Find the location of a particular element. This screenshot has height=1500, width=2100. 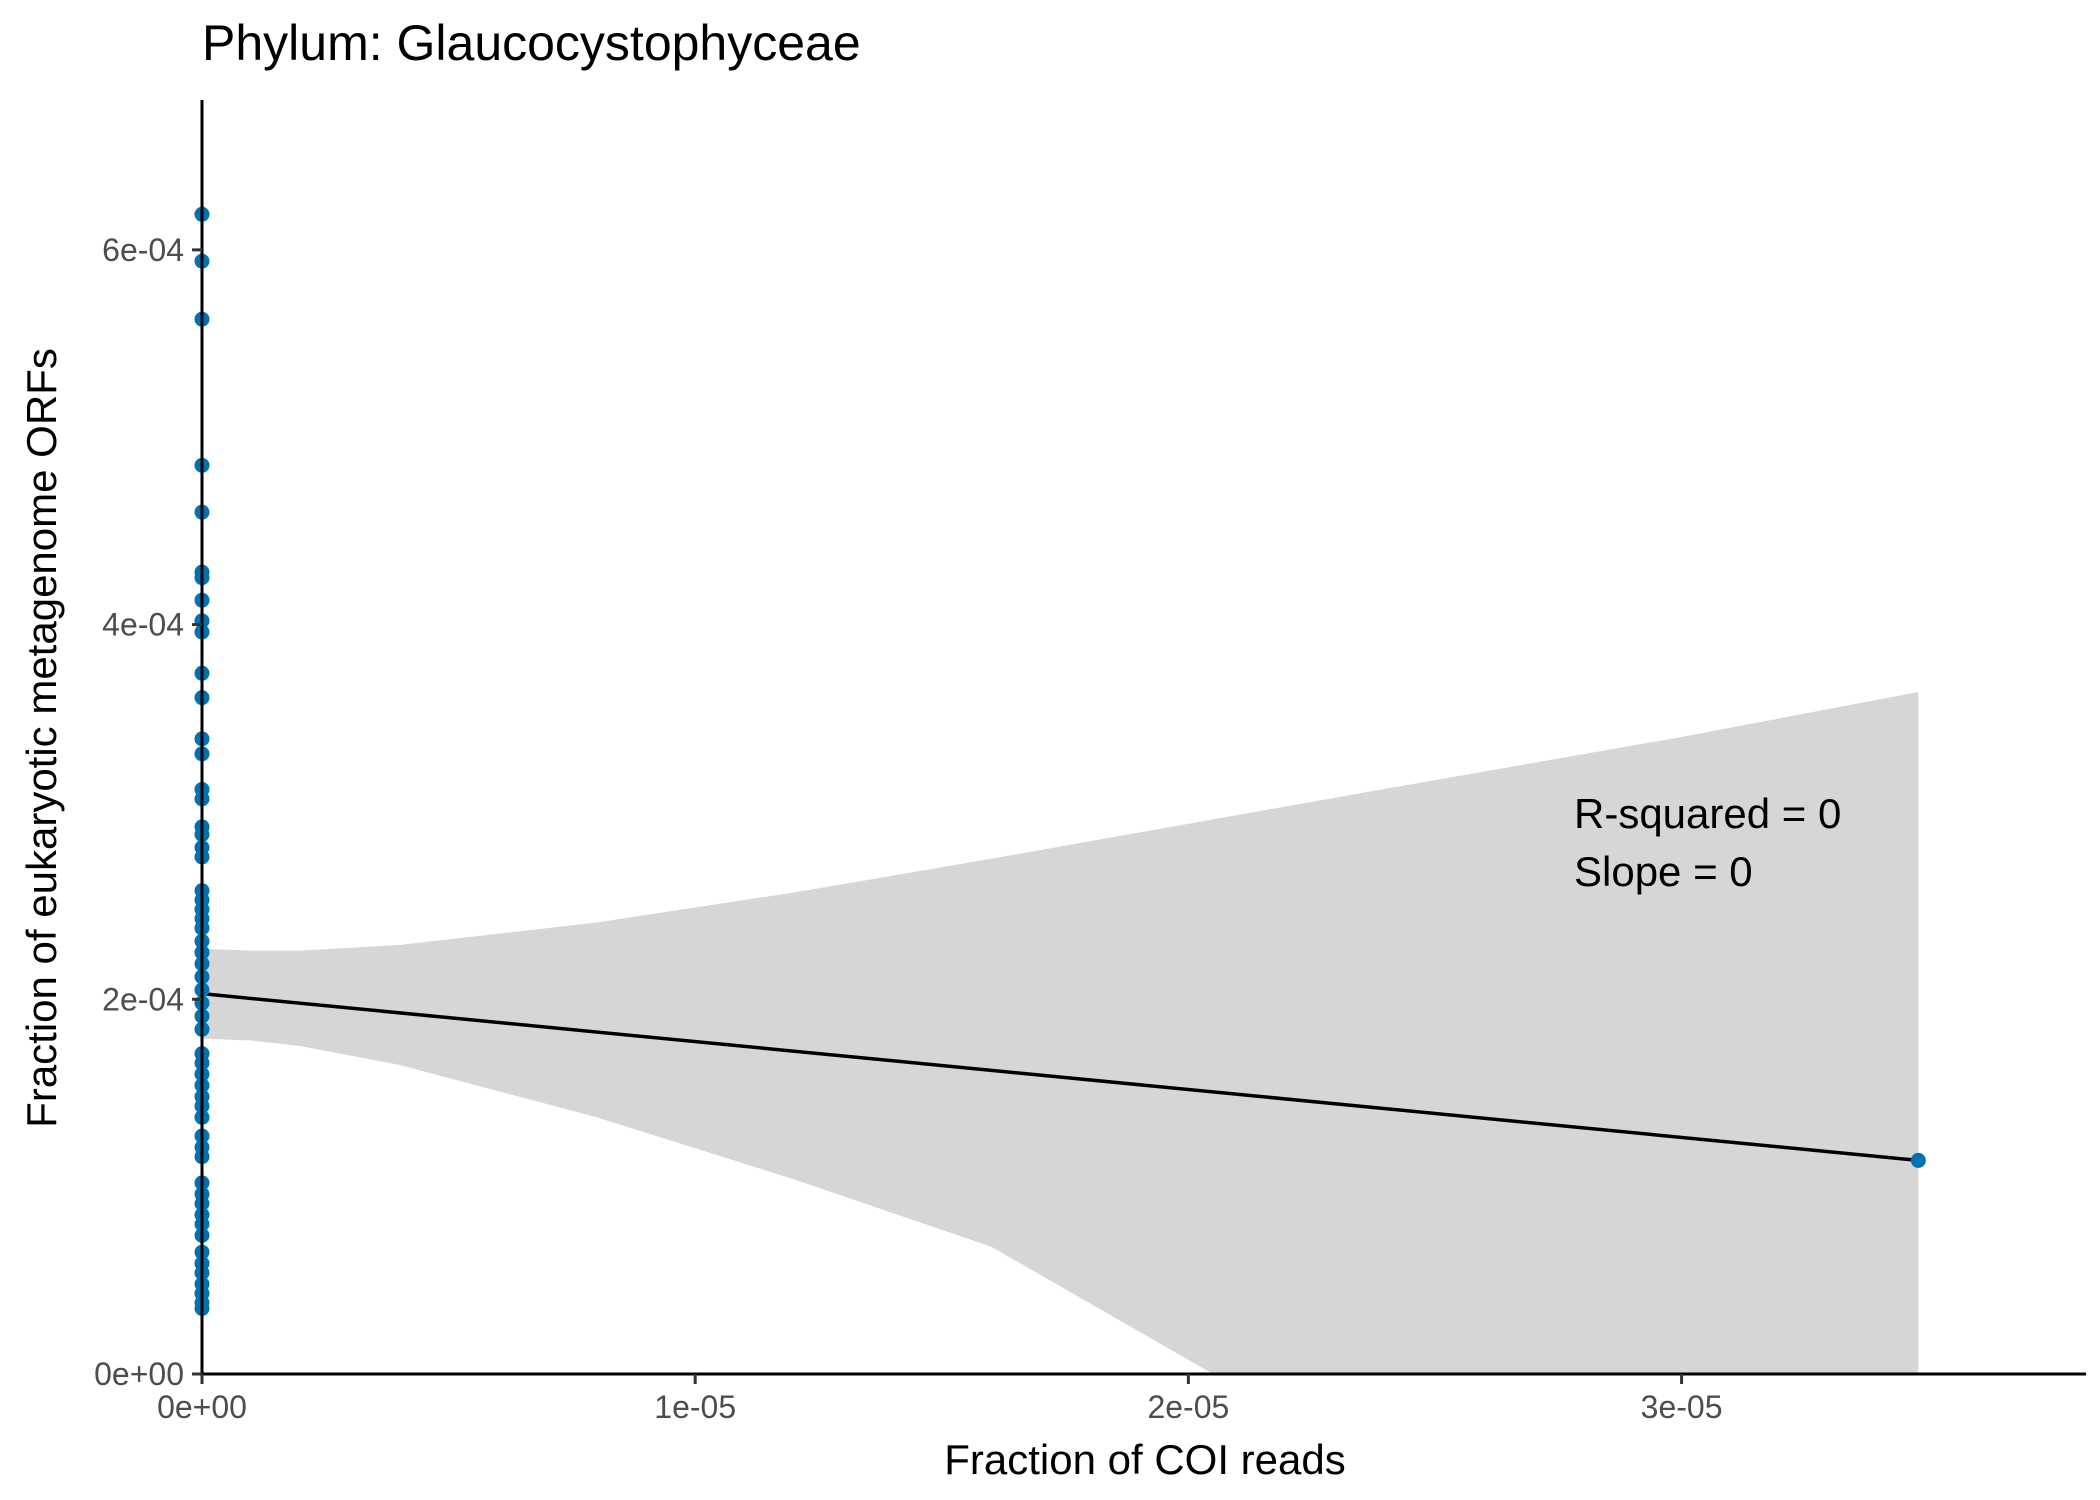

y-axis-title: Fraction of eukaryotic metagenome ORFs is located at coordinates (41, 738).